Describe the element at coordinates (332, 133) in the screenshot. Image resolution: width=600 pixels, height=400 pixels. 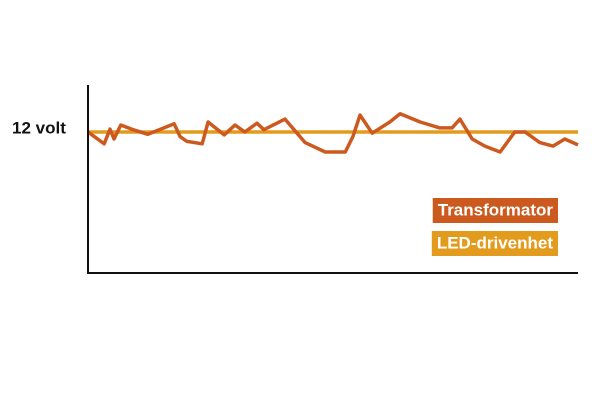
I see `line-series` at that location.